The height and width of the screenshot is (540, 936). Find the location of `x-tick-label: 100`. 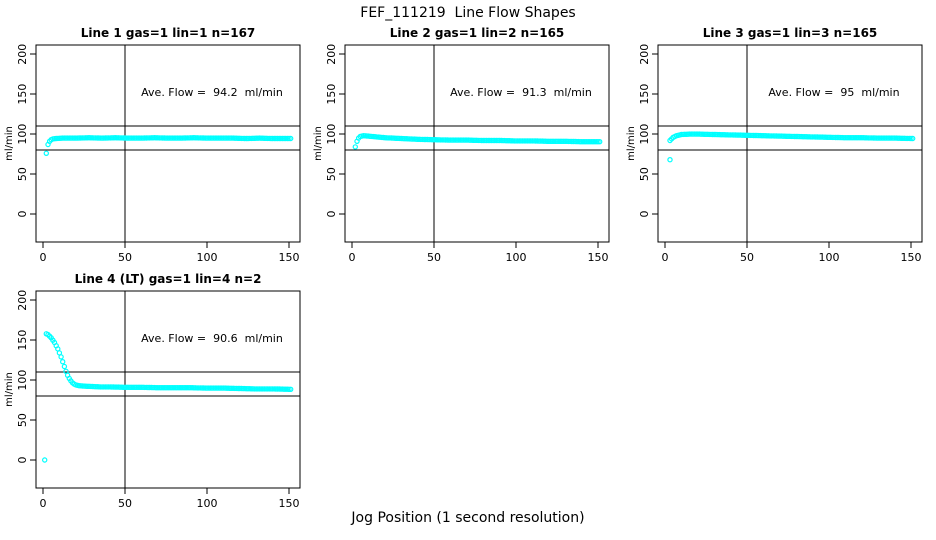

x-tick-label: 100 is located at coordinates (207, 503).